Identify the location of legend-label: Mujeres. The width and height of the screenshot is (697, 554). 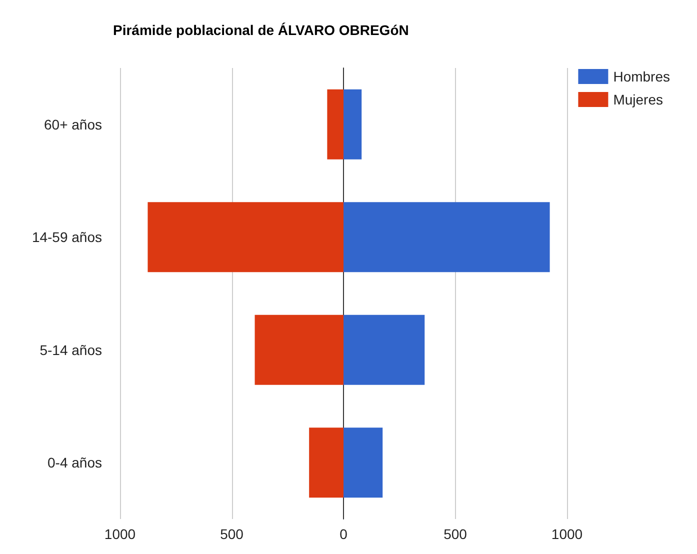
(638, 100).